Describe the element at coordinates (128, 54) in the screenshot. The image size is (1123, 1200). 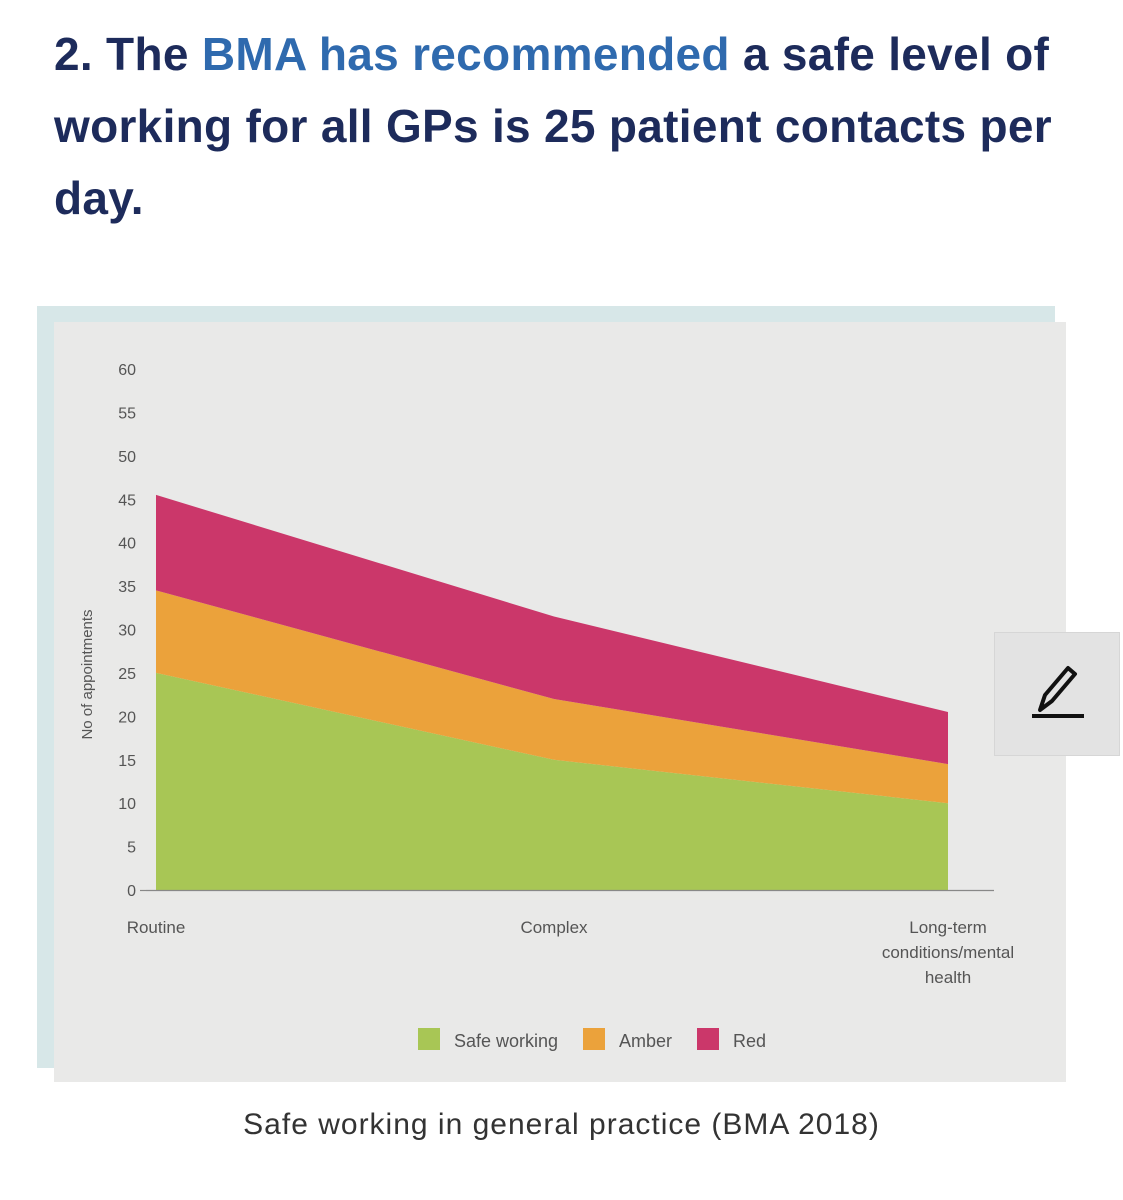
I see `heading-prefix: 2. The` at that location.